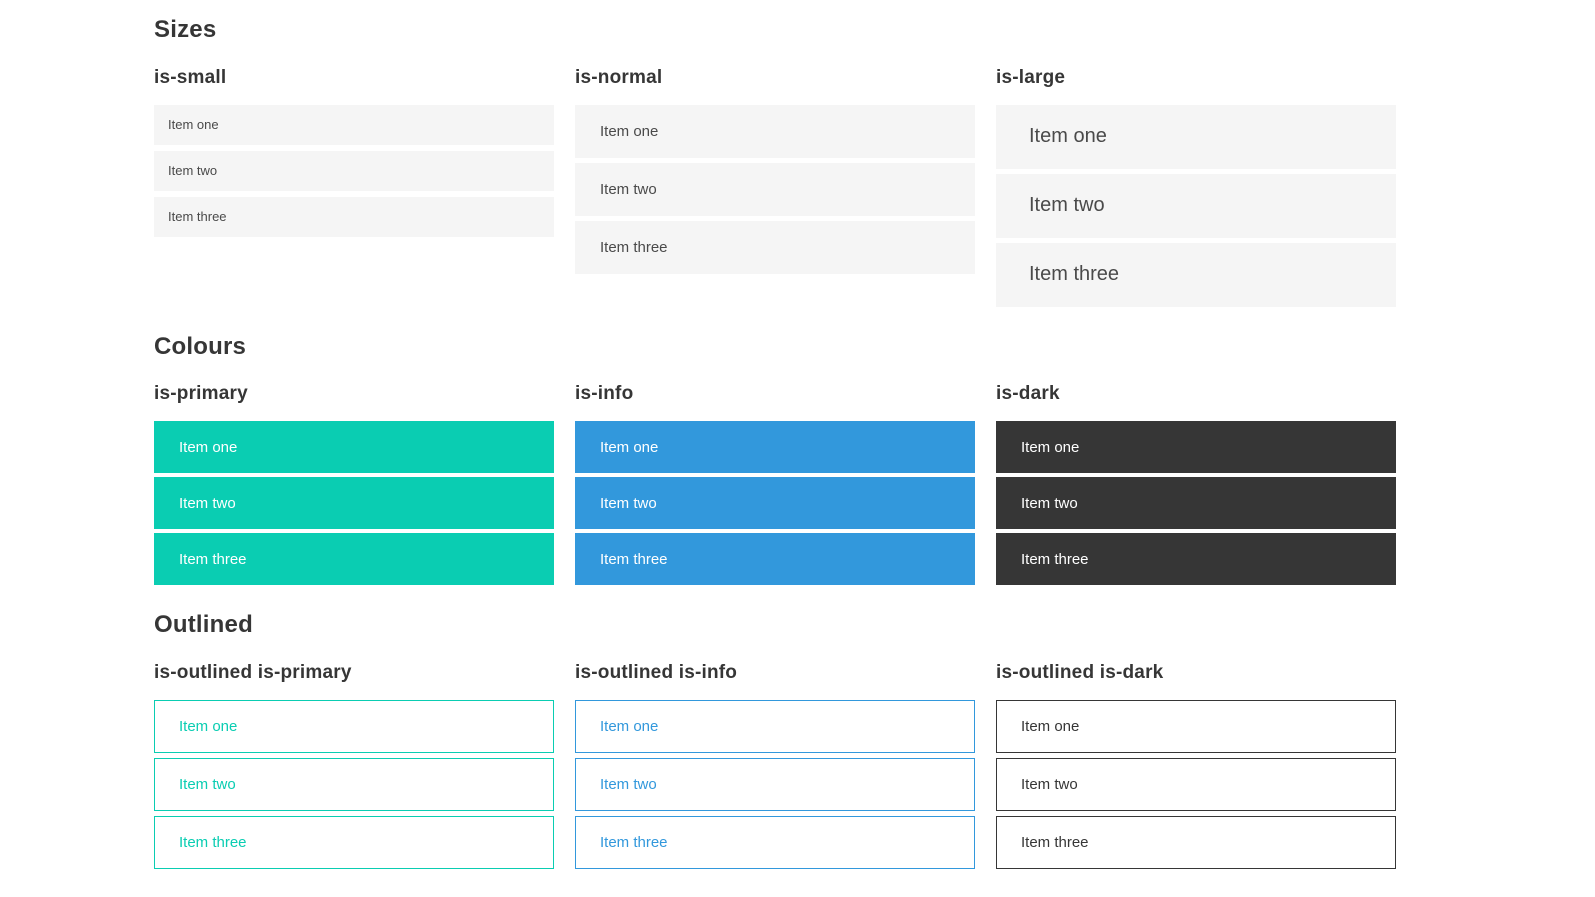 The image size is (1595, 897). Describe the element at coordinates (1031, 77) in the screenshot. I see `variant-label: is-large` at that location.